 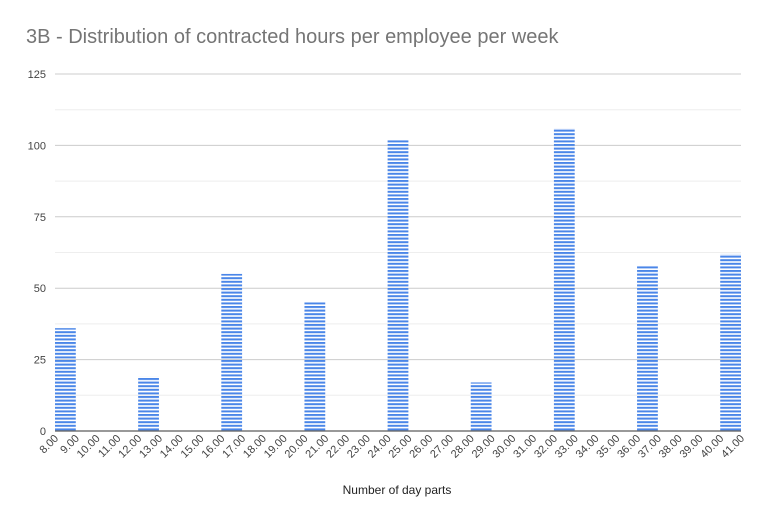 What do you see at coordinates (43, 432) in the screenshot?
I see `y-tick-label: 0` at bounding box center [43, 432].